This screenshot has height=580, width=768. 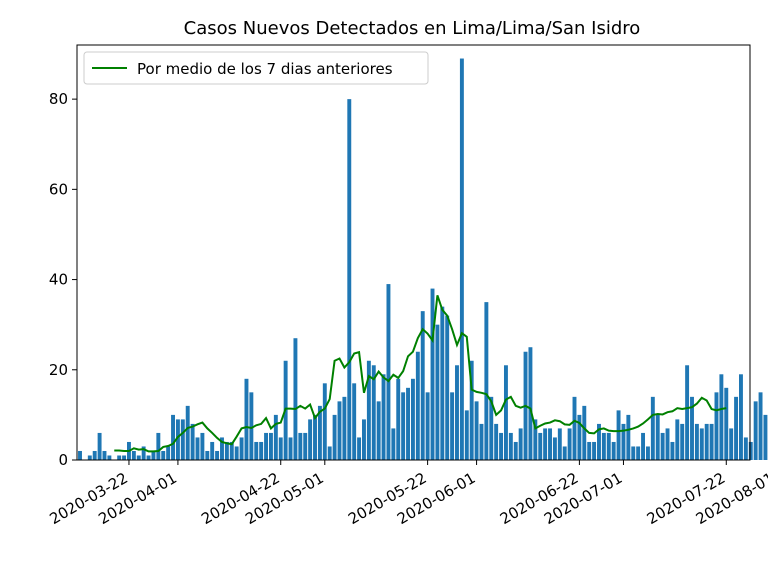 What do you see at coordinates (256, 68) in the screenshot?
I see `legend: Por medio de los 7 dias anteriores` at bounding box center [256, 68].